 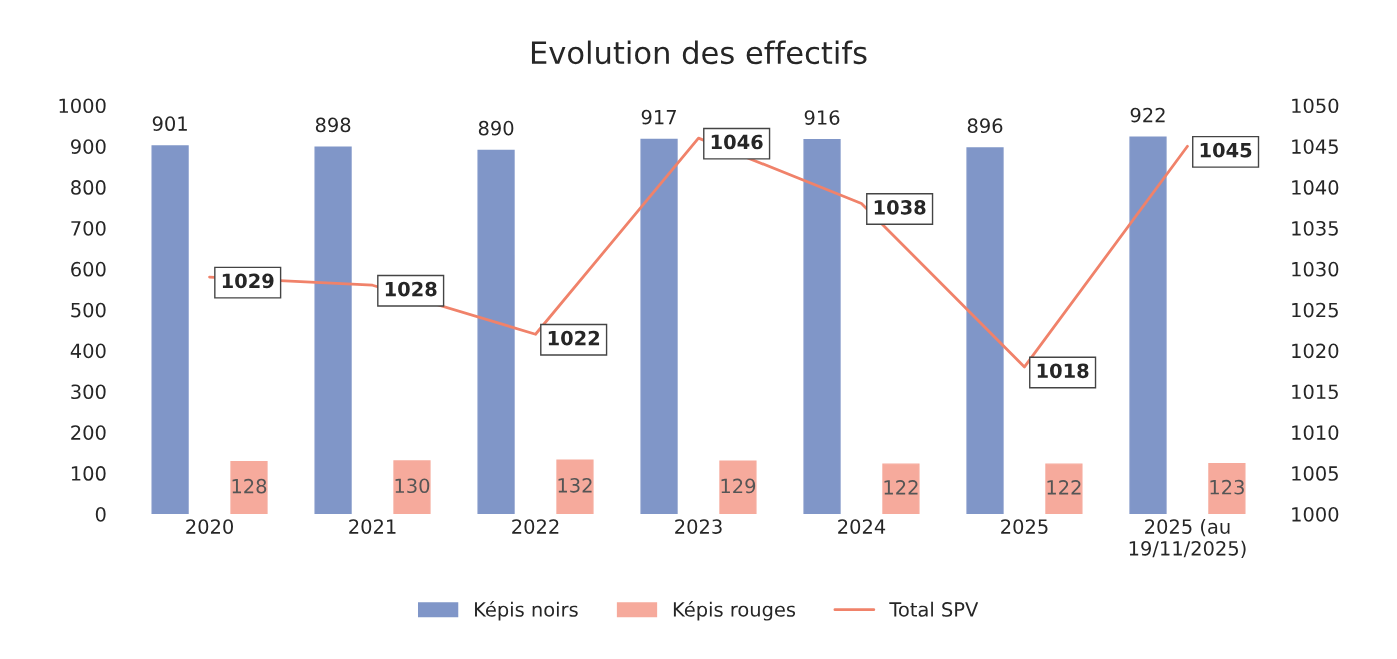 I want to click on data-label: 128, so click(x=249, y=486).